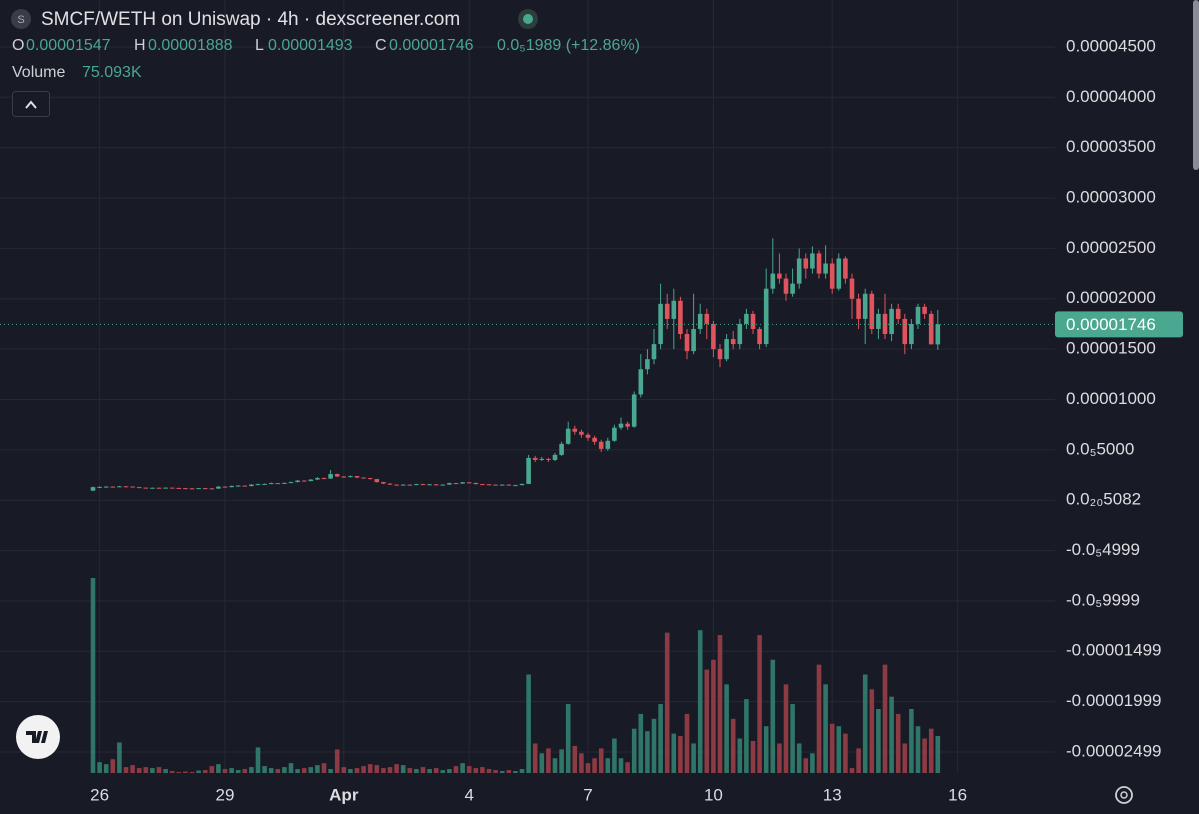  I want to click on legend-value: 0.00001746, so click(431, 45).